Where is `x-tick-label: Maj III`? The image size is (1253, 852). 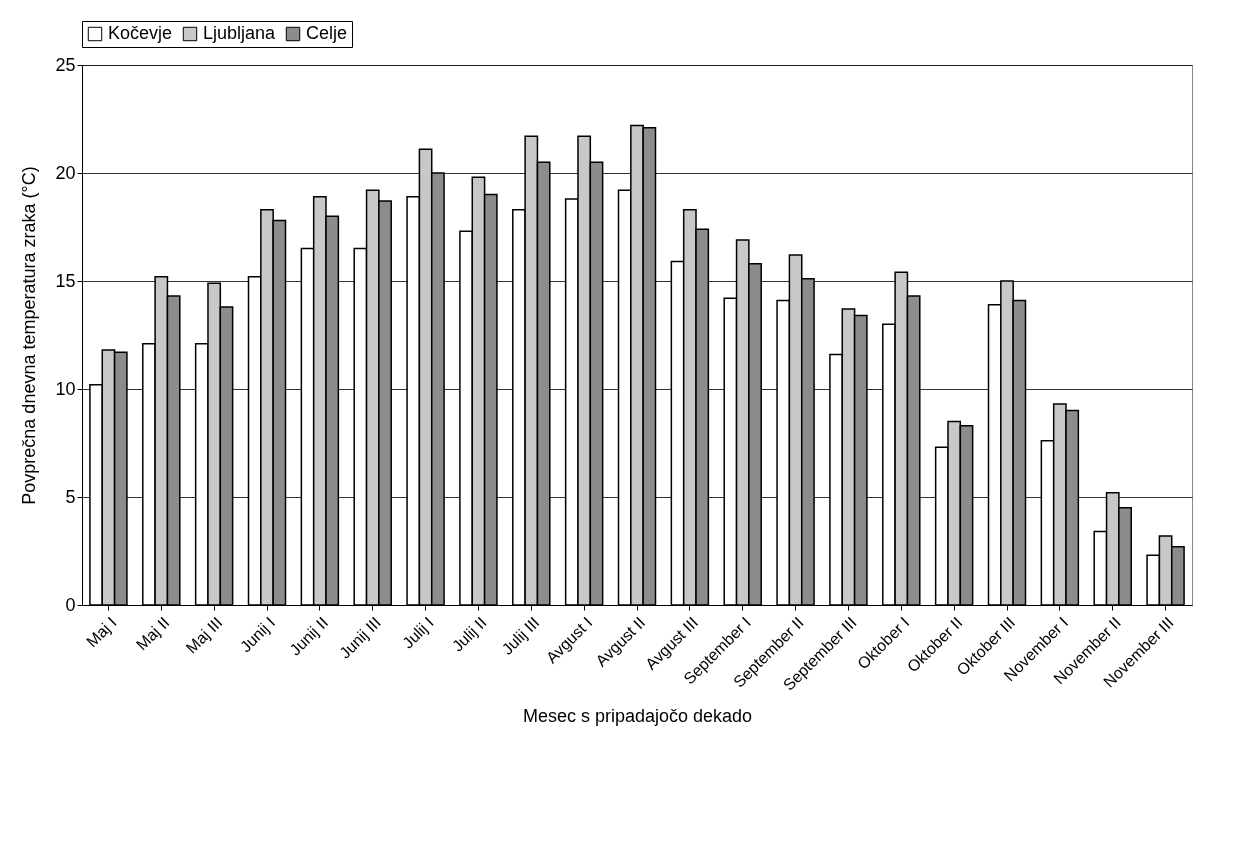 x-tick-label: Maj III is located at coordinates (204, 635).